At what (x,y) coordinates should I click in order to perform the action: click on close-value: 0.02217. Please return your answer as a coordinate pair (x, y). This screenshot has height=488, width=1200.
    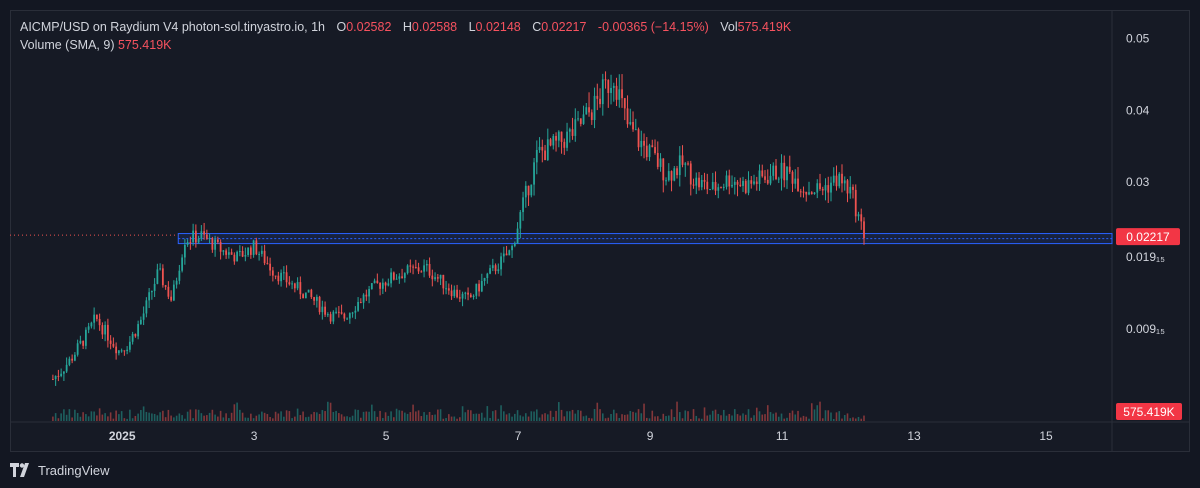
    Looking at the image, I should click on (564, 27).